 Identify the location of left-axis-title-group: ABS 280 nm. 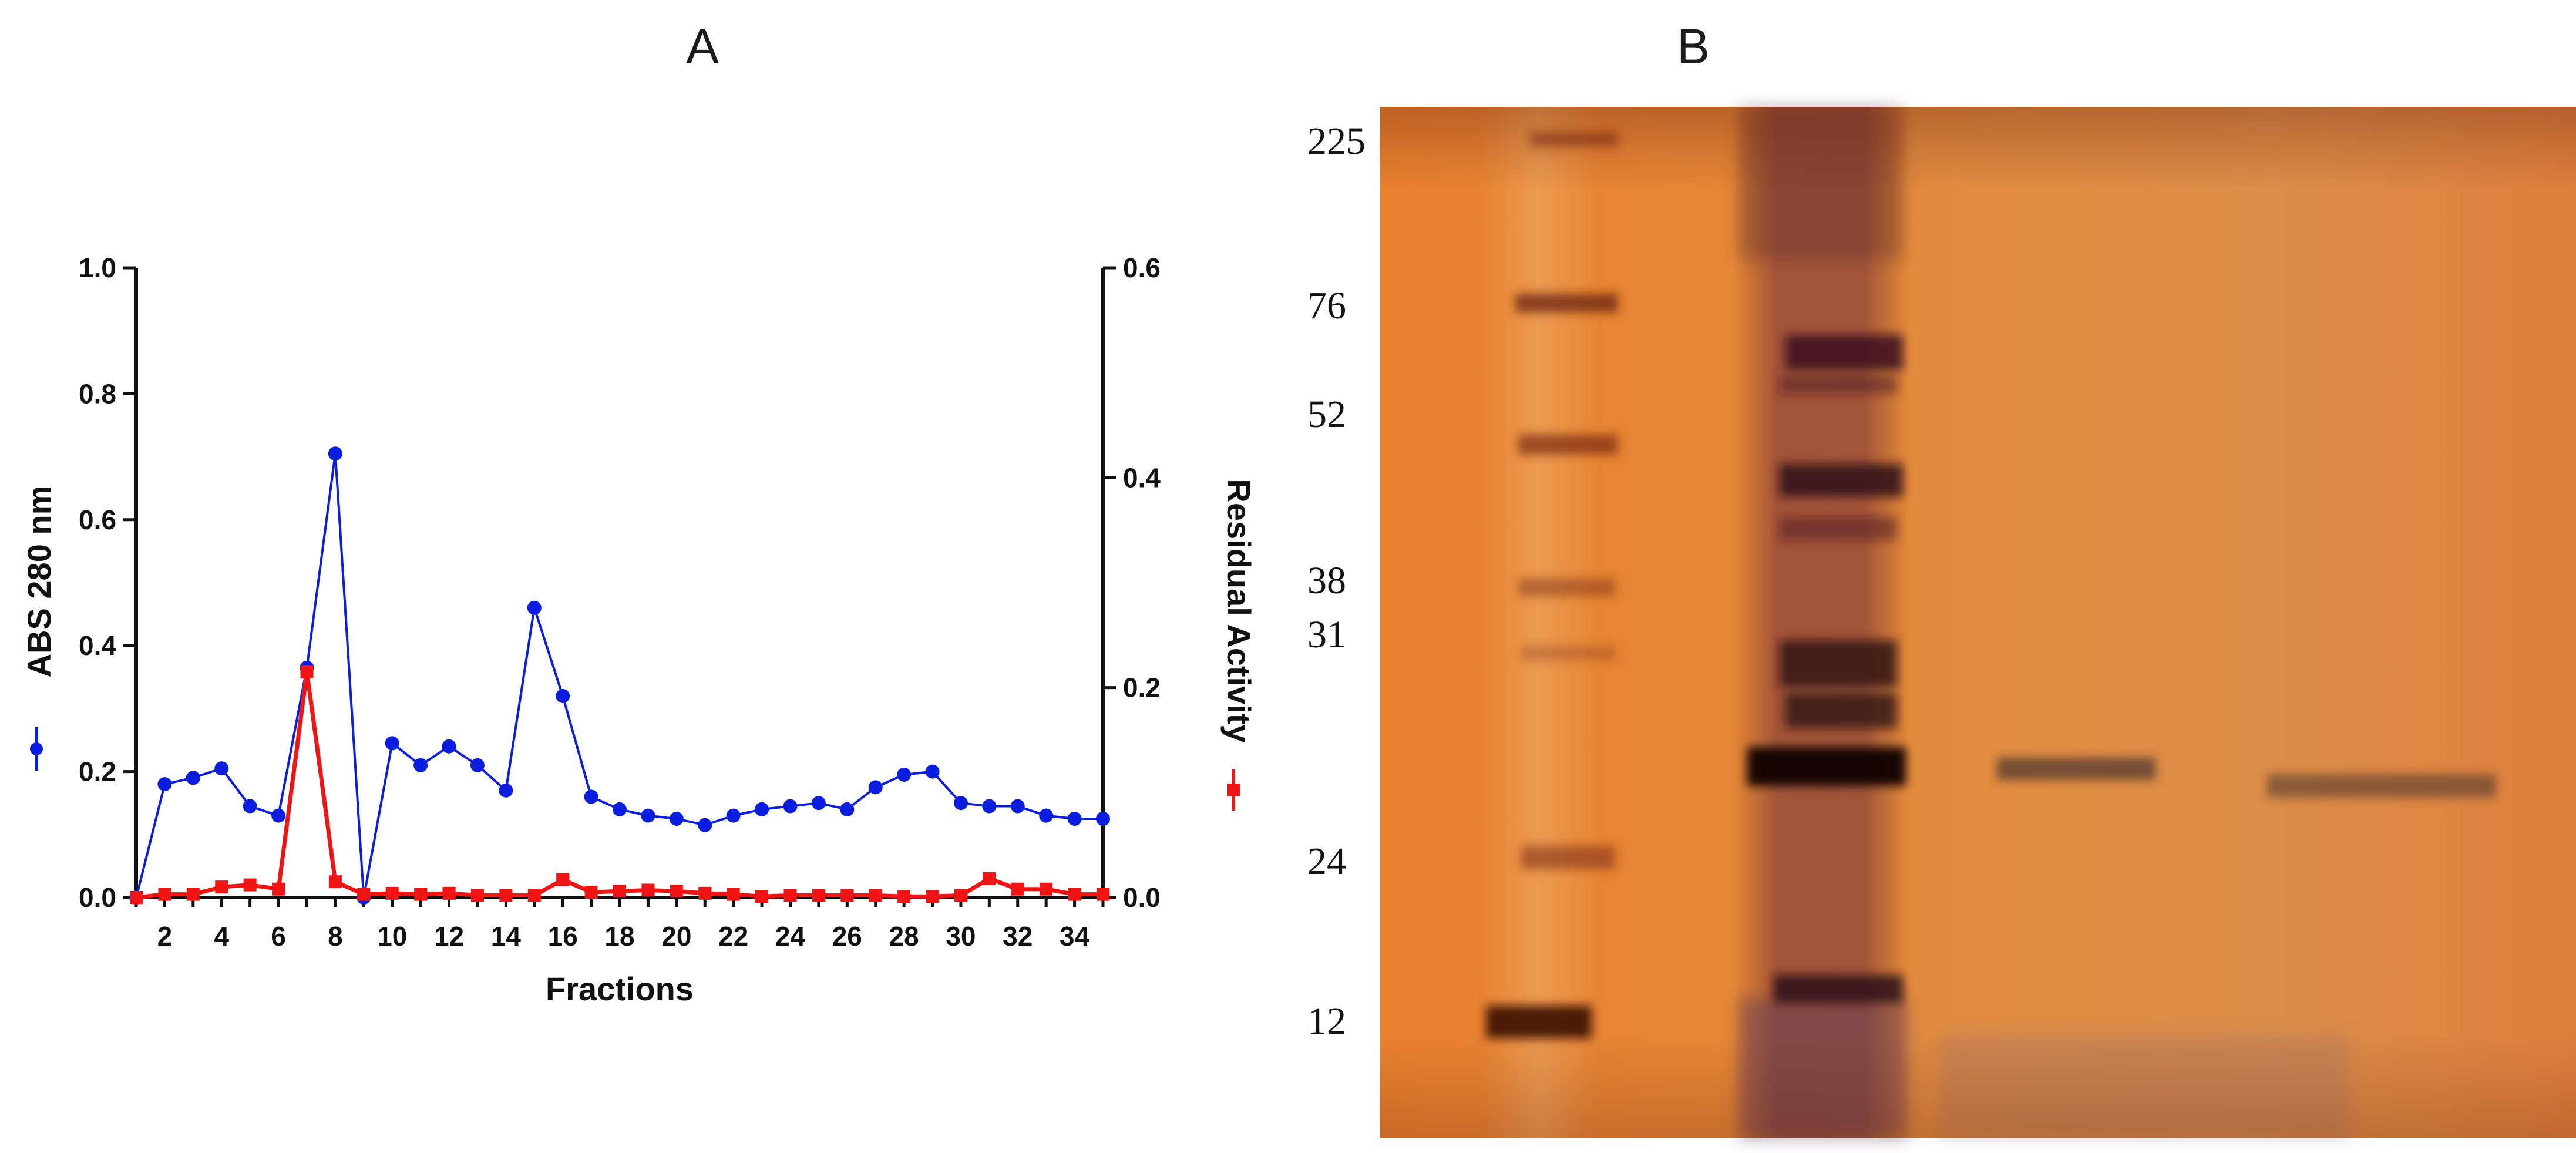
(39, 628).